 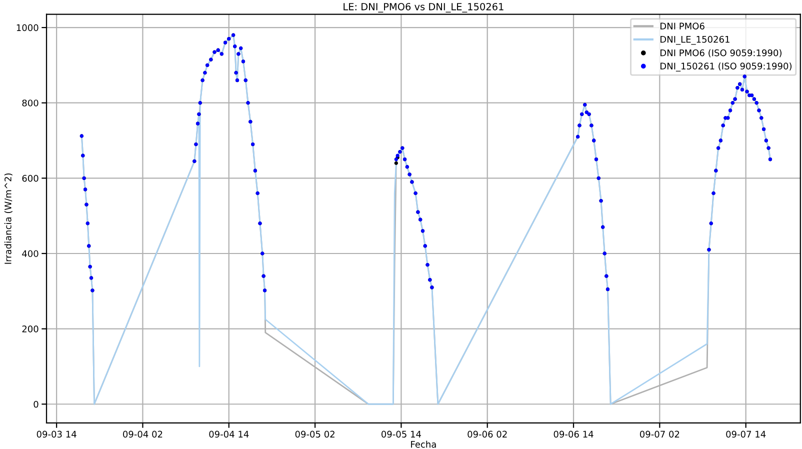 I want to click on y-tick-label: 1000, so click(x=27, y=28).